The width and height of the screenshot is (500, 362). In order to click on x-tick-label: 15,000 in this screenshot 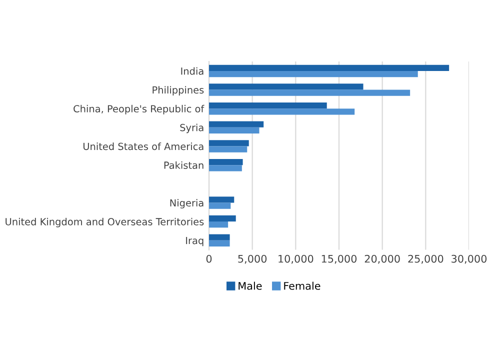, I will do `click(339, 259)`.